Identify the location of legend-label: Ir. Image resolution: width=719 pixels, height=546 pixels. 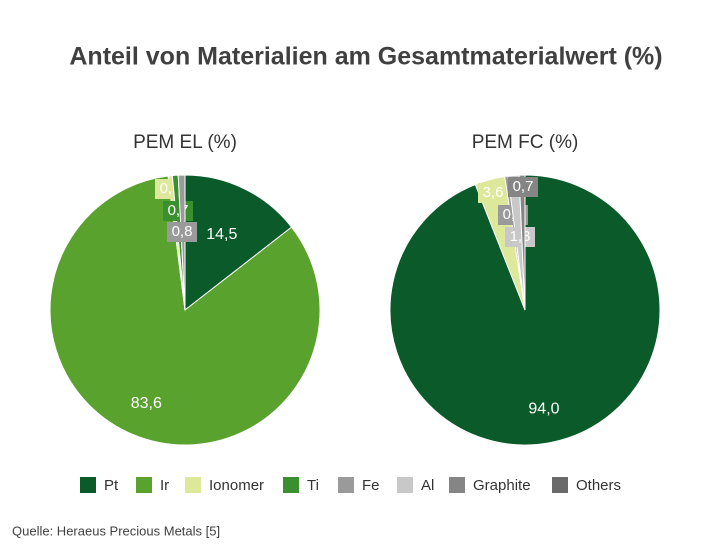
(164, 485).